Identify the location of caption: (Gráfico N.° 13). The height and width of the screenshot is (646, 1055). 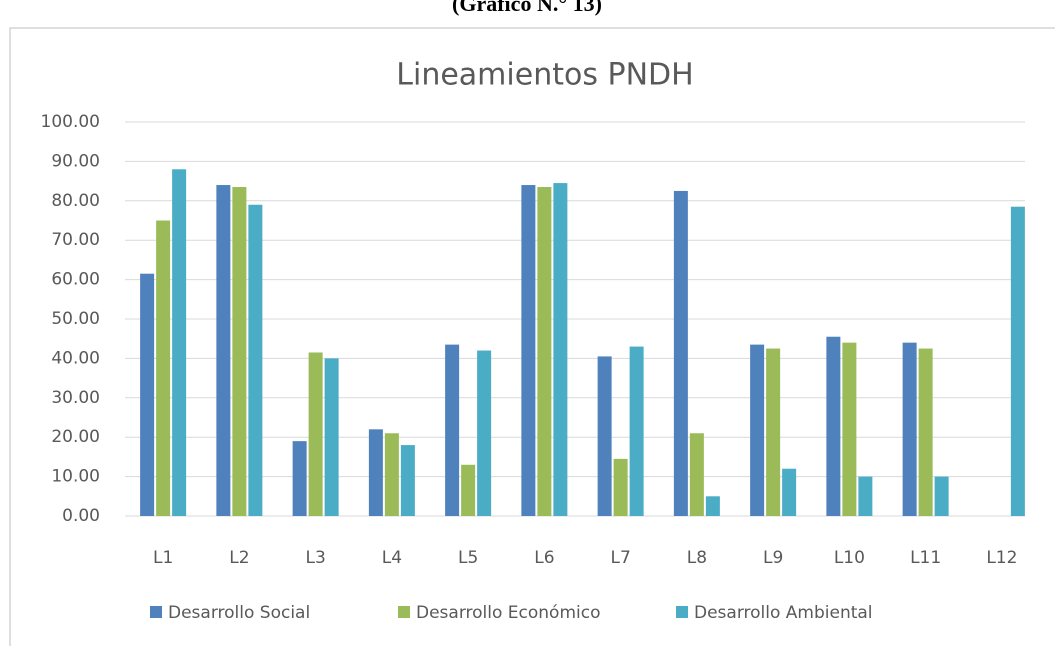
(527, 8).